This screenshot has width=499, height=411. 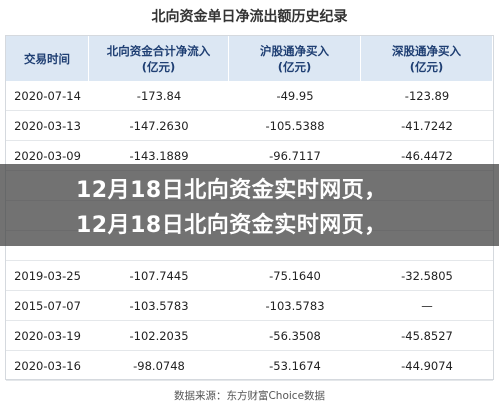 I want to click on cell: -53.1674, so click(x=295, y=366).